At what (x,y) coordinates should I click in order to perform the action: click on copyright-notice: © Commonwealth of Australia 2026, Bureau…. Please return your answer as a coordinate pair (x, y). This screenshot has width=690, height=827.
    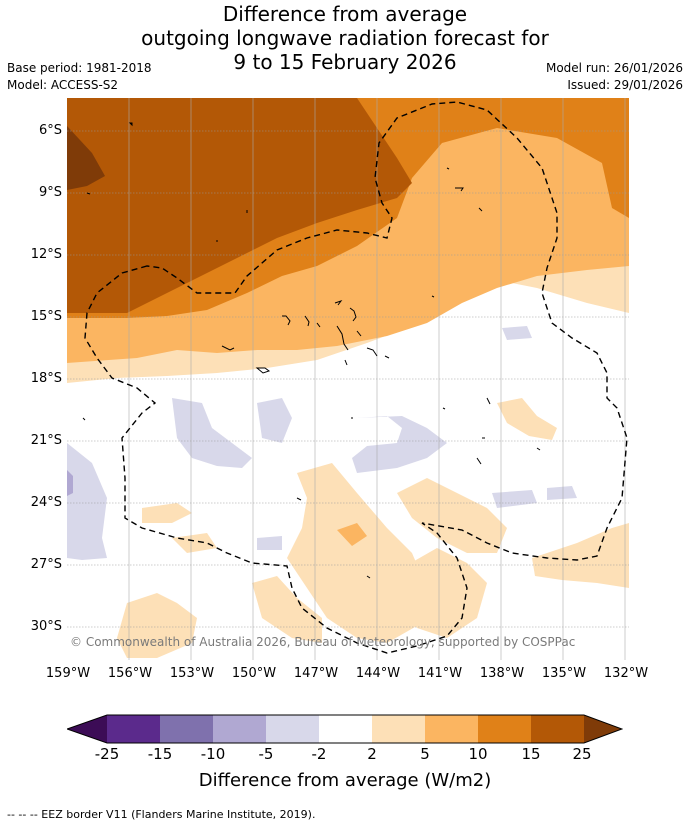
    Looking at the image, I should click on (322, 642).